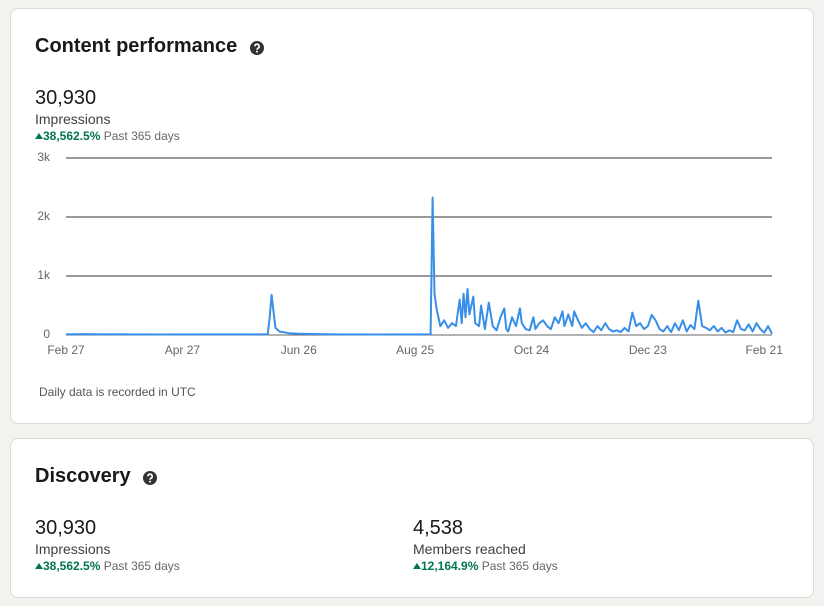 This screenshot has height=606, width=824. What do you see at coordinates (44, 157) in the screenshot?
I see `y-tick-label: 3k` at bounding box center [44, 157].